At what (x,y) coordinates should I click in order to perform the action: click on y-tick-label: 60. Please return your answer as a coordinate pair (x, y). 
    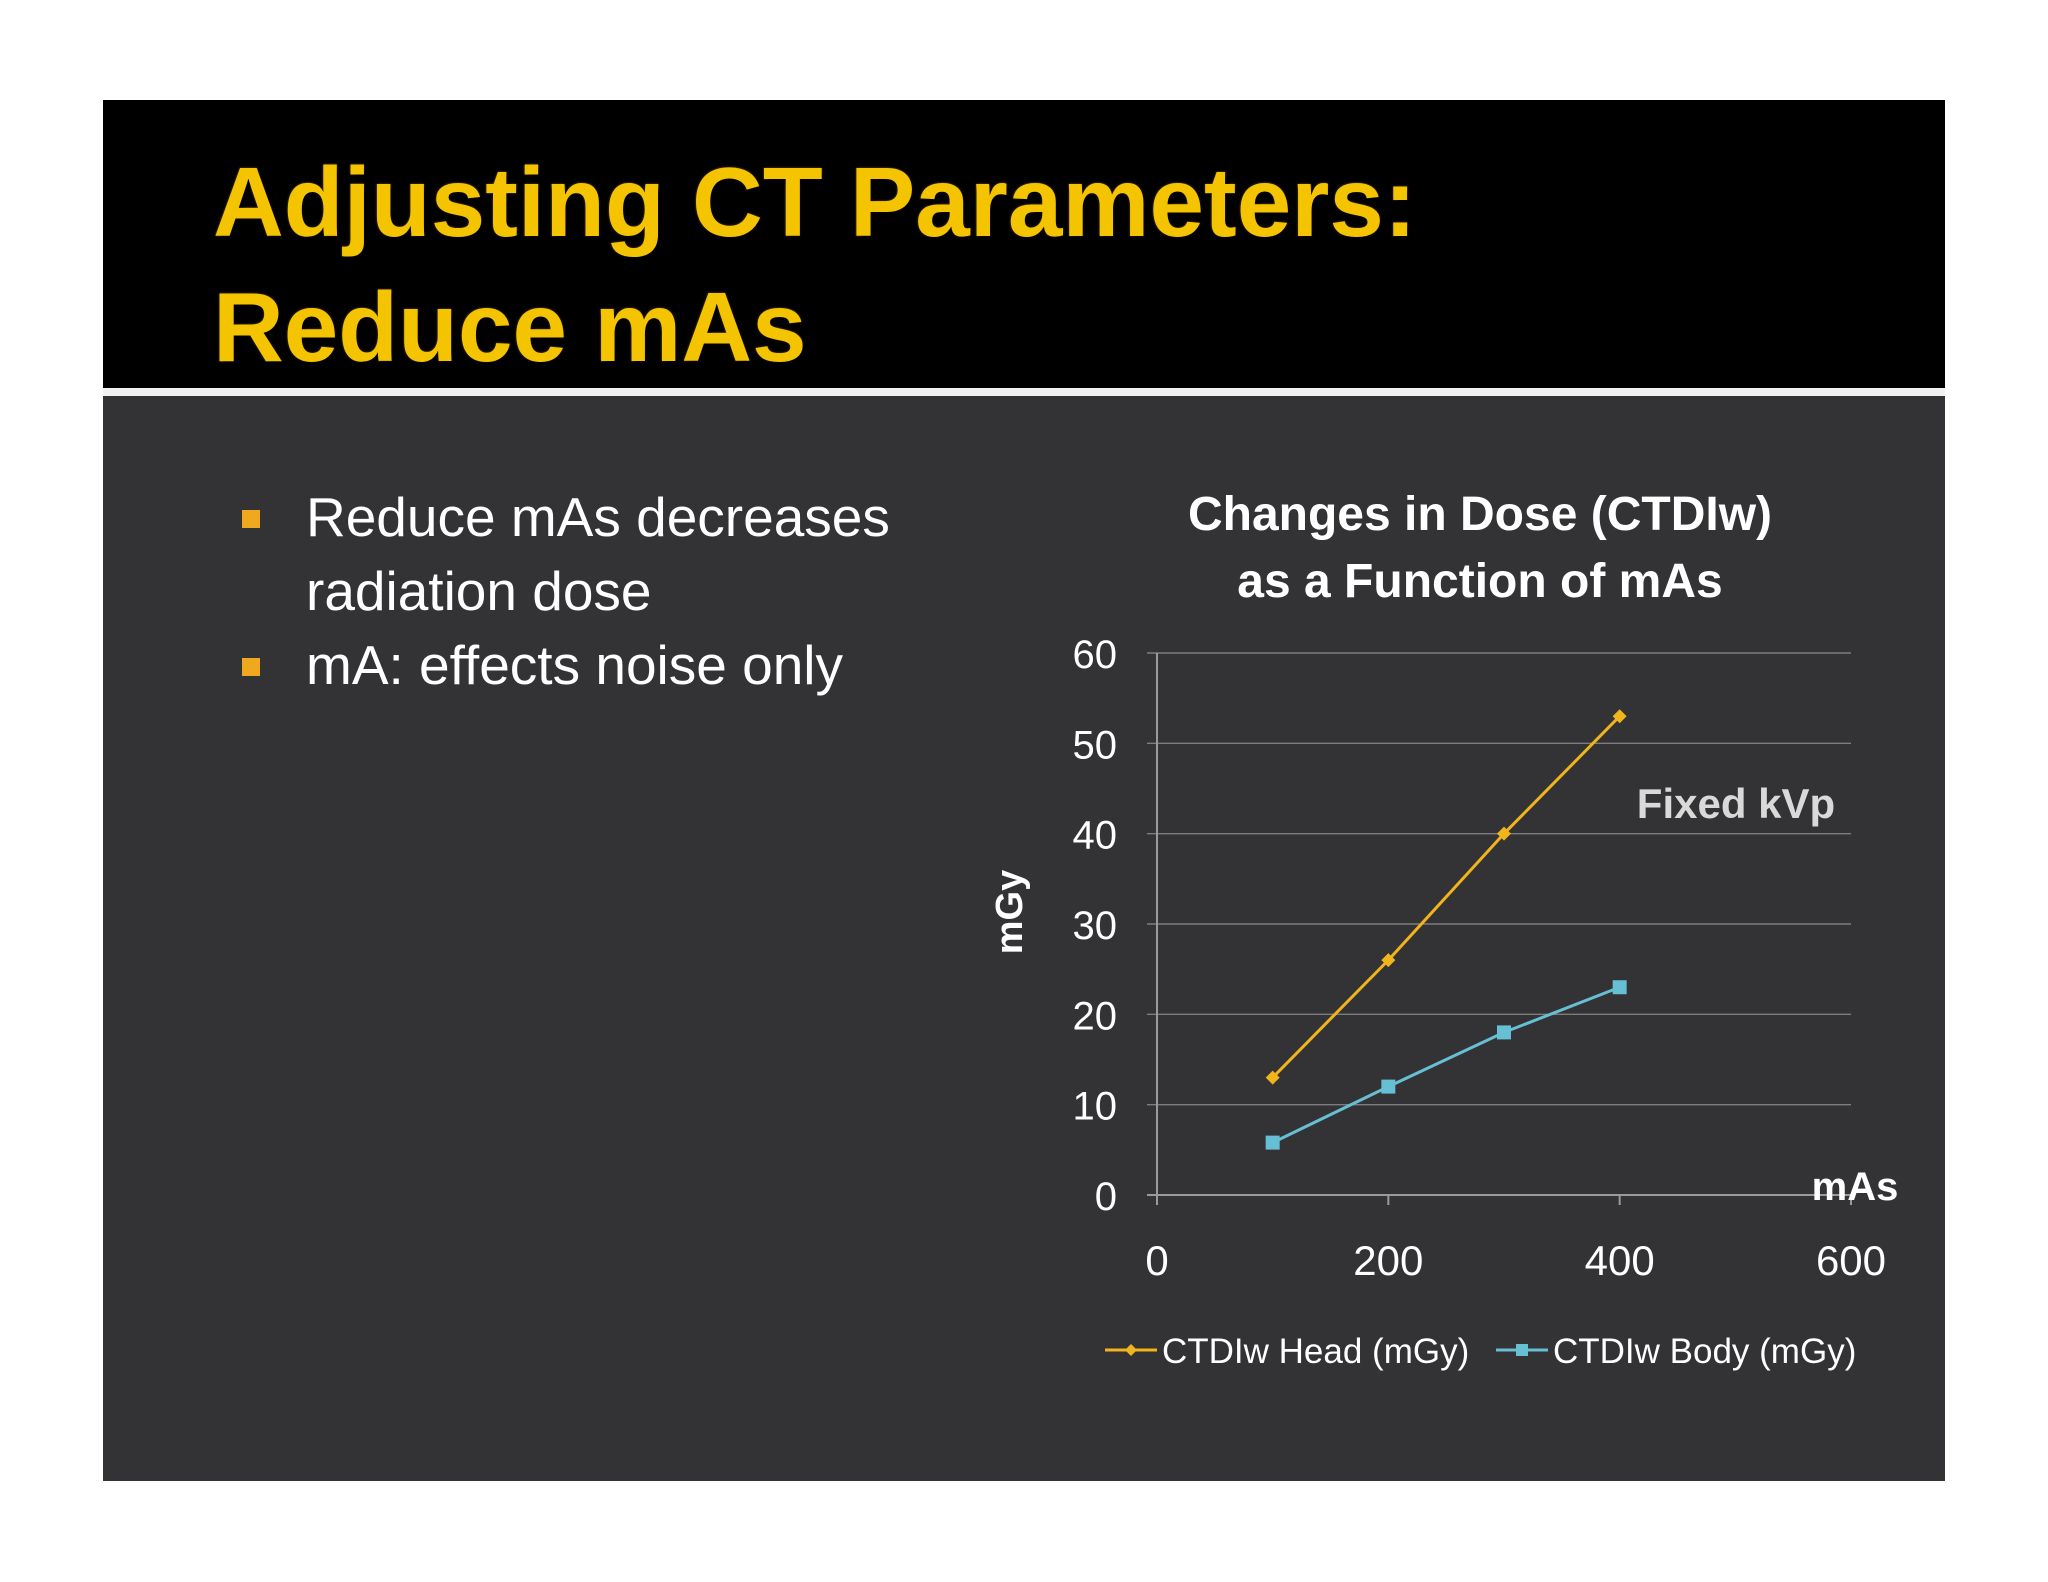
    Looking at the image, I should click on (1095, 655).